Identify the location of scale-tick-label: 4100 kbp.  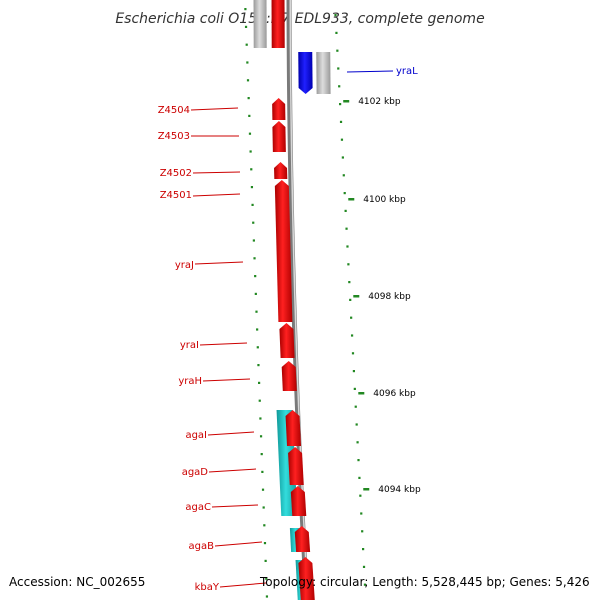
(384, 200).